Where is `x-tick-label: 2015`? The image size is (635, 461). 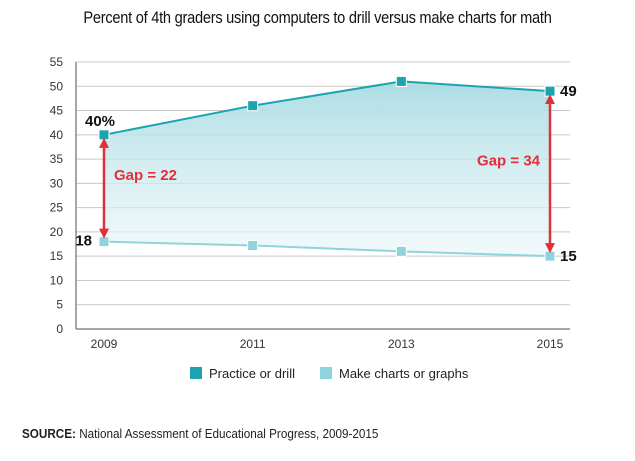 x-tick-label: 2015 is located at coordinates (550, 344).